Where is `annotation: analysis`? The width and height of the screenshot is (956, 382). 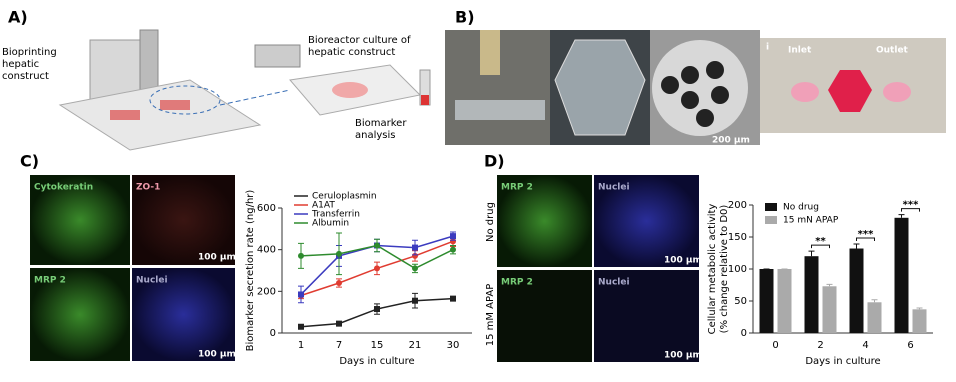
annotation: analysis is located at coordinates (375, 135).